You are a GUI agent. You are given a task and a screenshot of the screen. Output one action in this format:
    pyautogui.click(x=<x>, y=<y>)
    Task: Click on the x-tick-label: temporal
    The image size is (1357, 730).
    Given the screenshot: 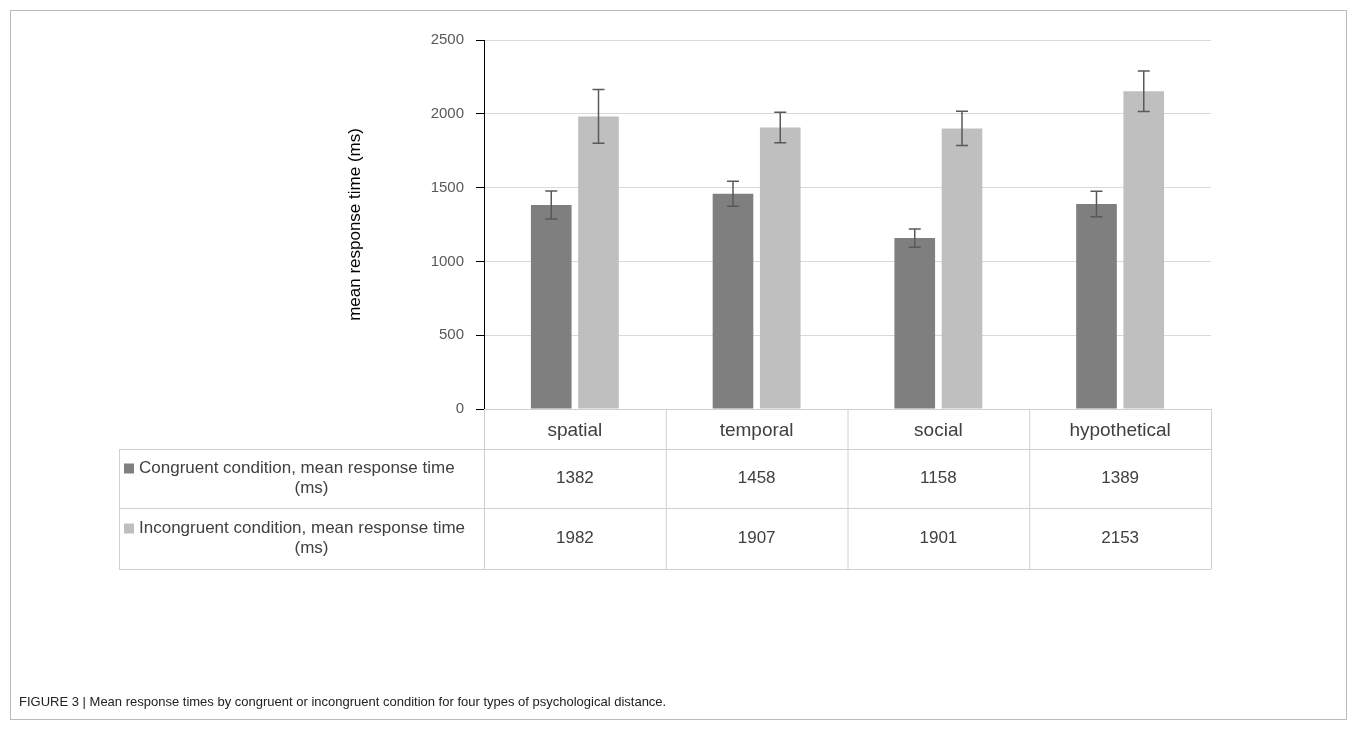 What is the action you would take?
    pyautogui.click(x=756, y=429)
    